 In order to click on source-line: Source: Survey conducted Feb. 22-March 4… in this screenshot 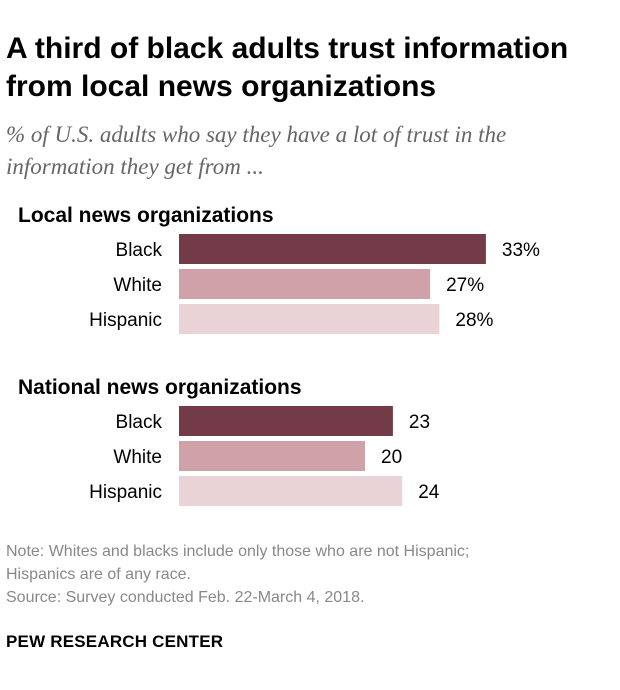, I will do `click(185, 597)`.